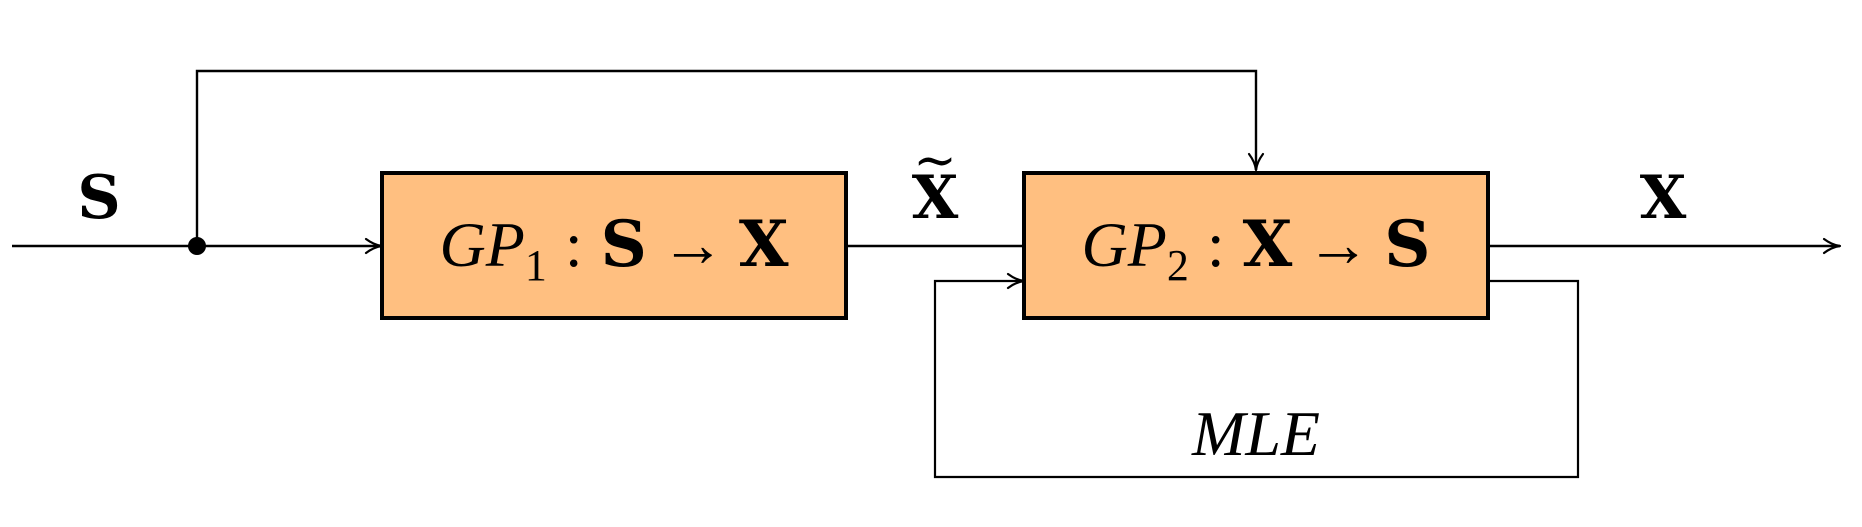 The image size is (1862, 527). Describe the element at coordinates (98, 198) in the screenshot. I see `input-signal-label: S` at that location.